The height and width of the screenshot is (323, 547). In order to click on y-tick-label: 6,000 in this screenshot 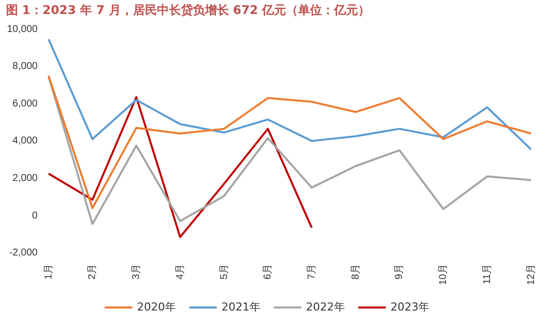, I will do `click(25, 104)`.